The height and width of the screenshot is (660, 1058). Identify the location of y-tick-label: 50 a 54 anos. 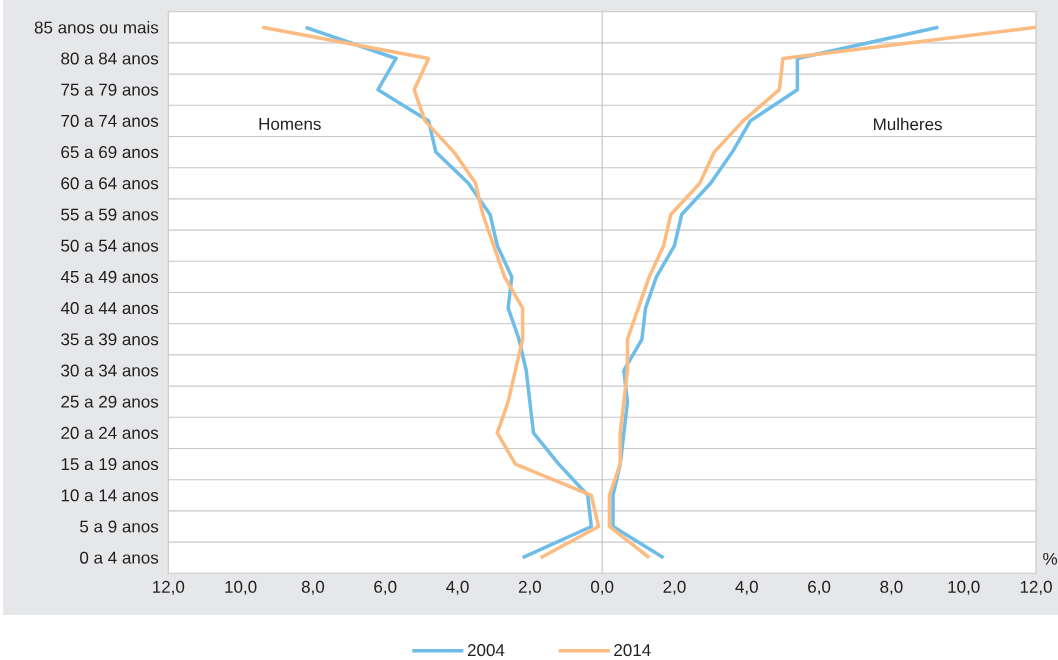
(110, 245).